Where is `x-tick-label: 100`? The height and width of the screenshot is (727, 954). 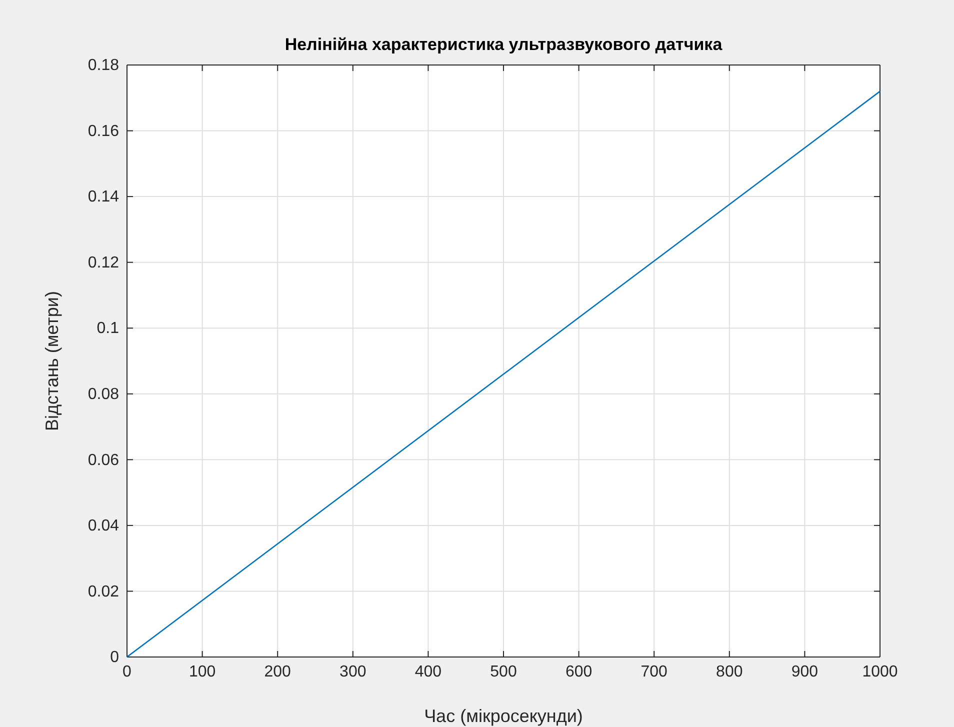
x-tick-label: 100 is located at coordinates (202, 671).